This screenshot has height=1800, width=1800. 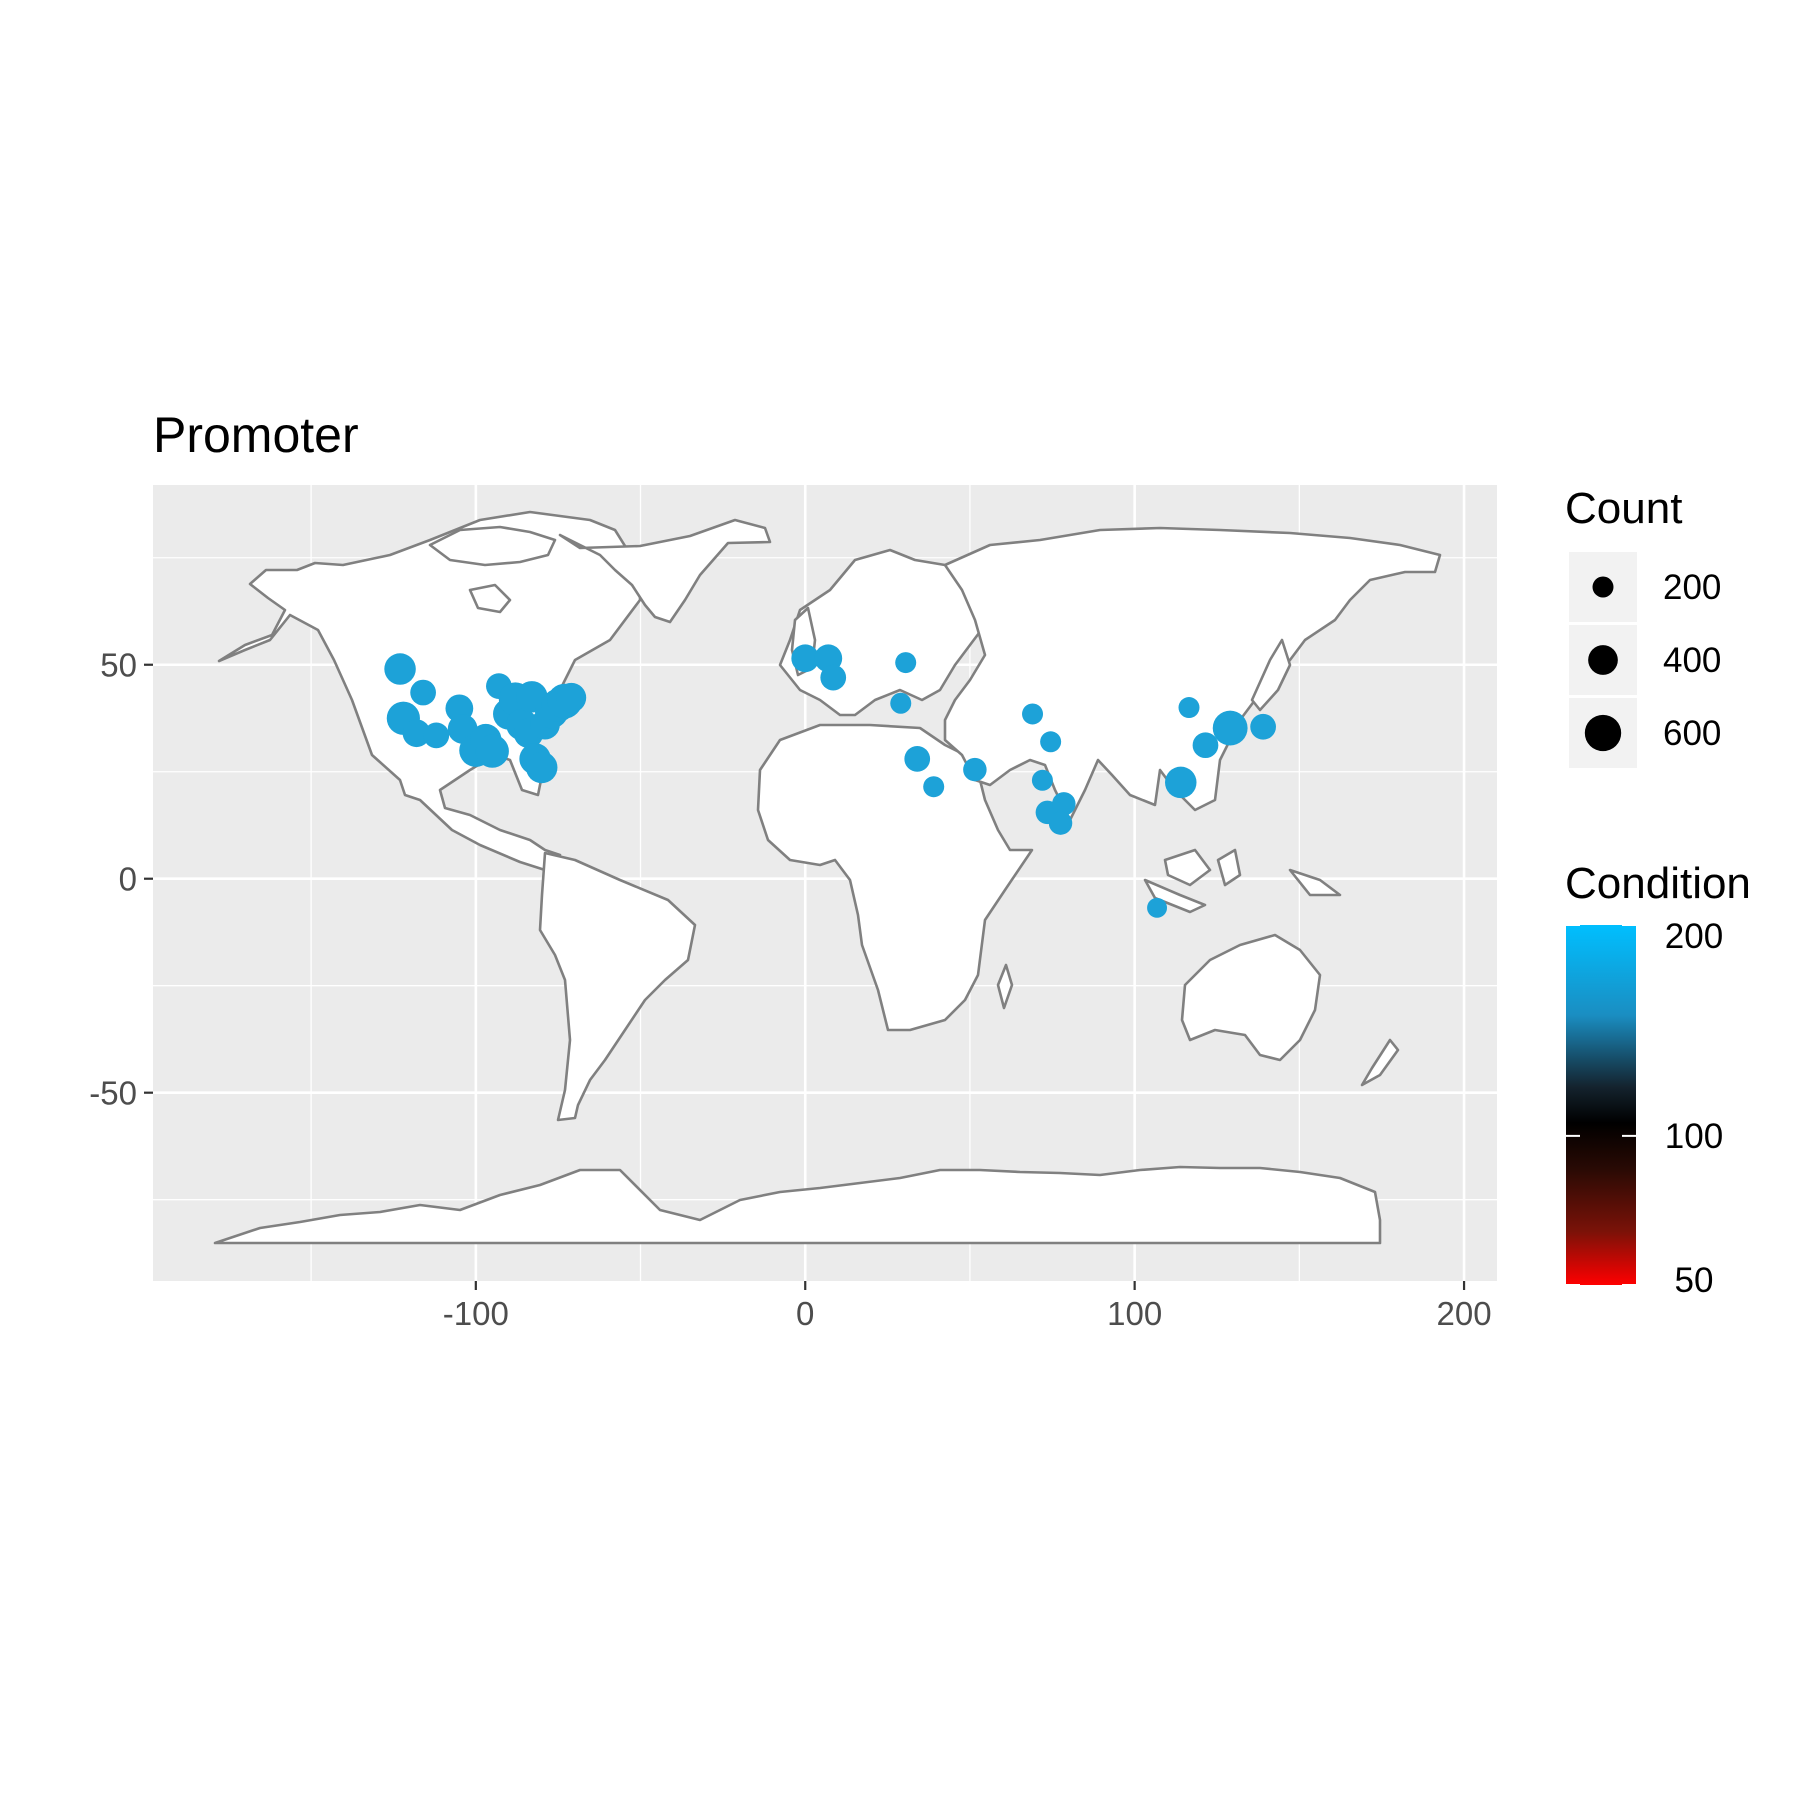 What do you see at coordinates (1242, 881) in the screenshot?
I see `indonesia-islands` at bounding box center [1242, 881].